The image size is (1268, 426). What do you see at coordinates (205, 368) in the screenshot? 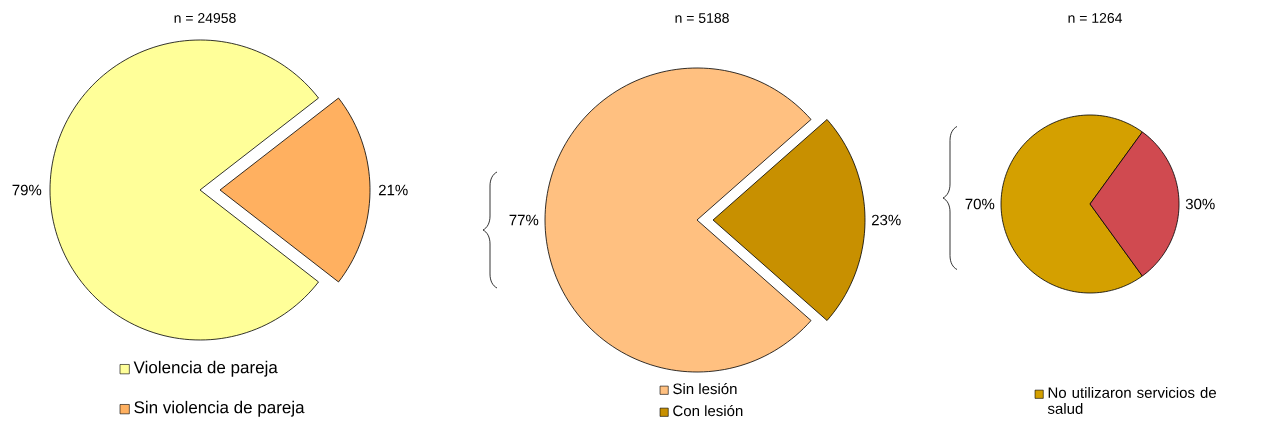
I see `legend-label: Violencia de pareja` at bounding box center [205, 368].